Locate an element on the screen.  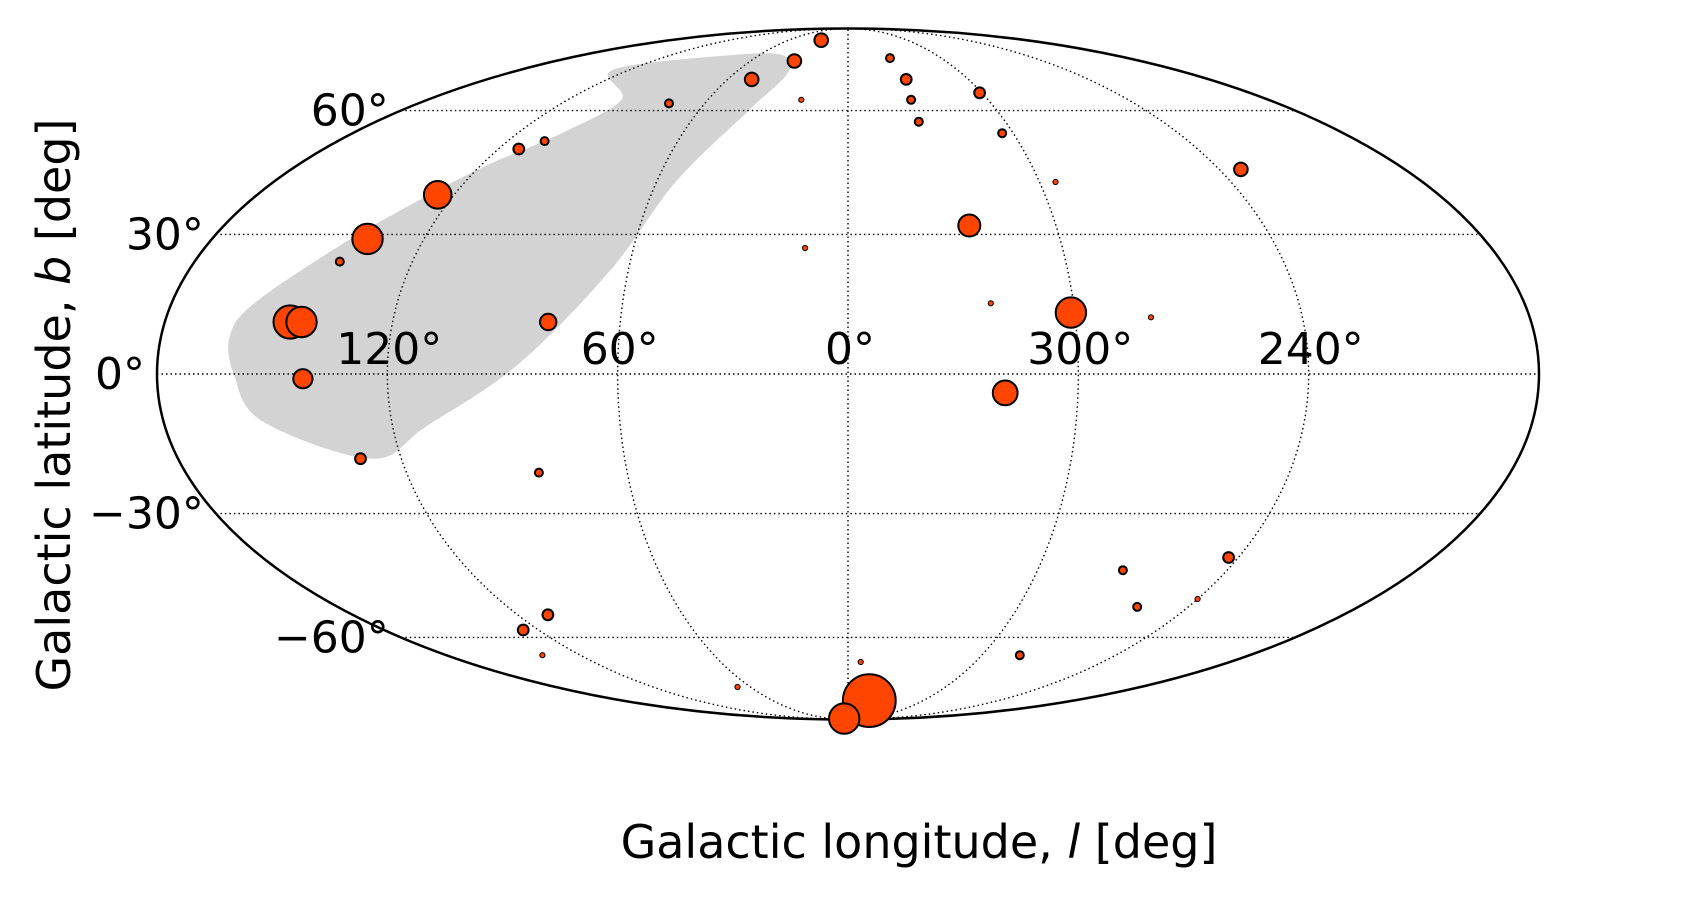
x-tick-label: 240° is located at coordinates (1311, 349).